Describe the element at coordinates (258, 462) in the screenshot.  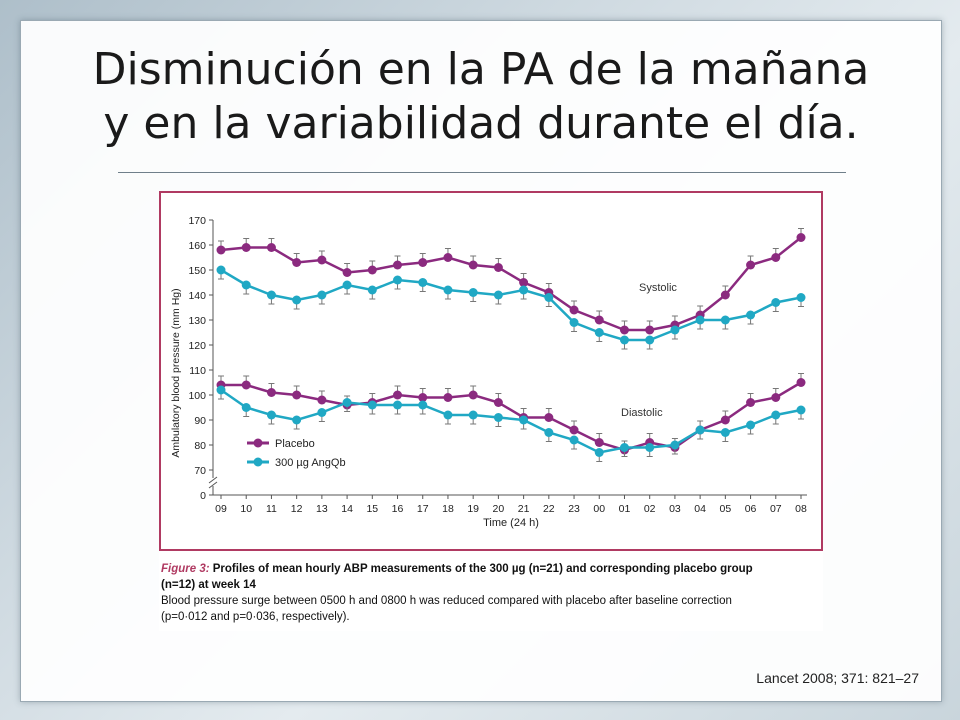
I see `legend-marker-angqb` at that location.